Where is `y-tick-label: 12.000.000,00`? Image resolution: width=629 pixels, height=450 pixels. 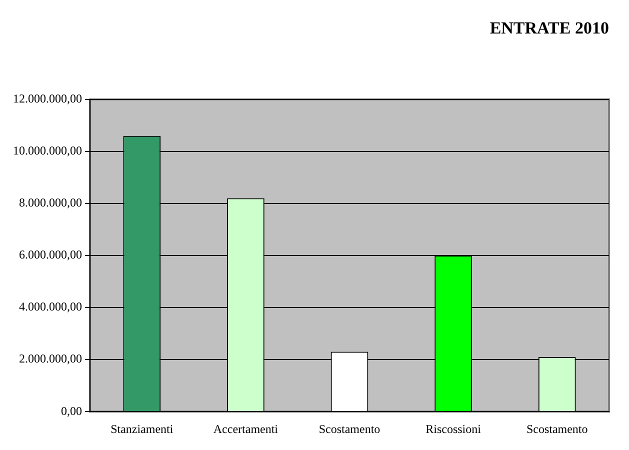
y-tick-label: 12.000.000,00 is located at coordinates (47, 99).